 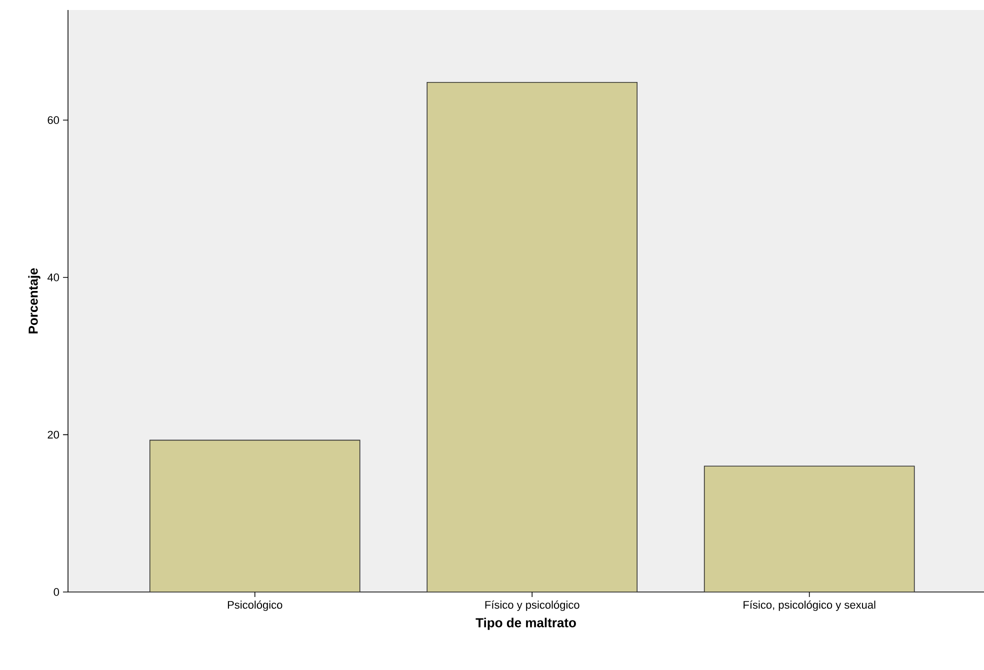 What do you see at coordinates (57, 592) in the screenshot?
I see `y-tick-label: 0` at bounding box center [57, 592].